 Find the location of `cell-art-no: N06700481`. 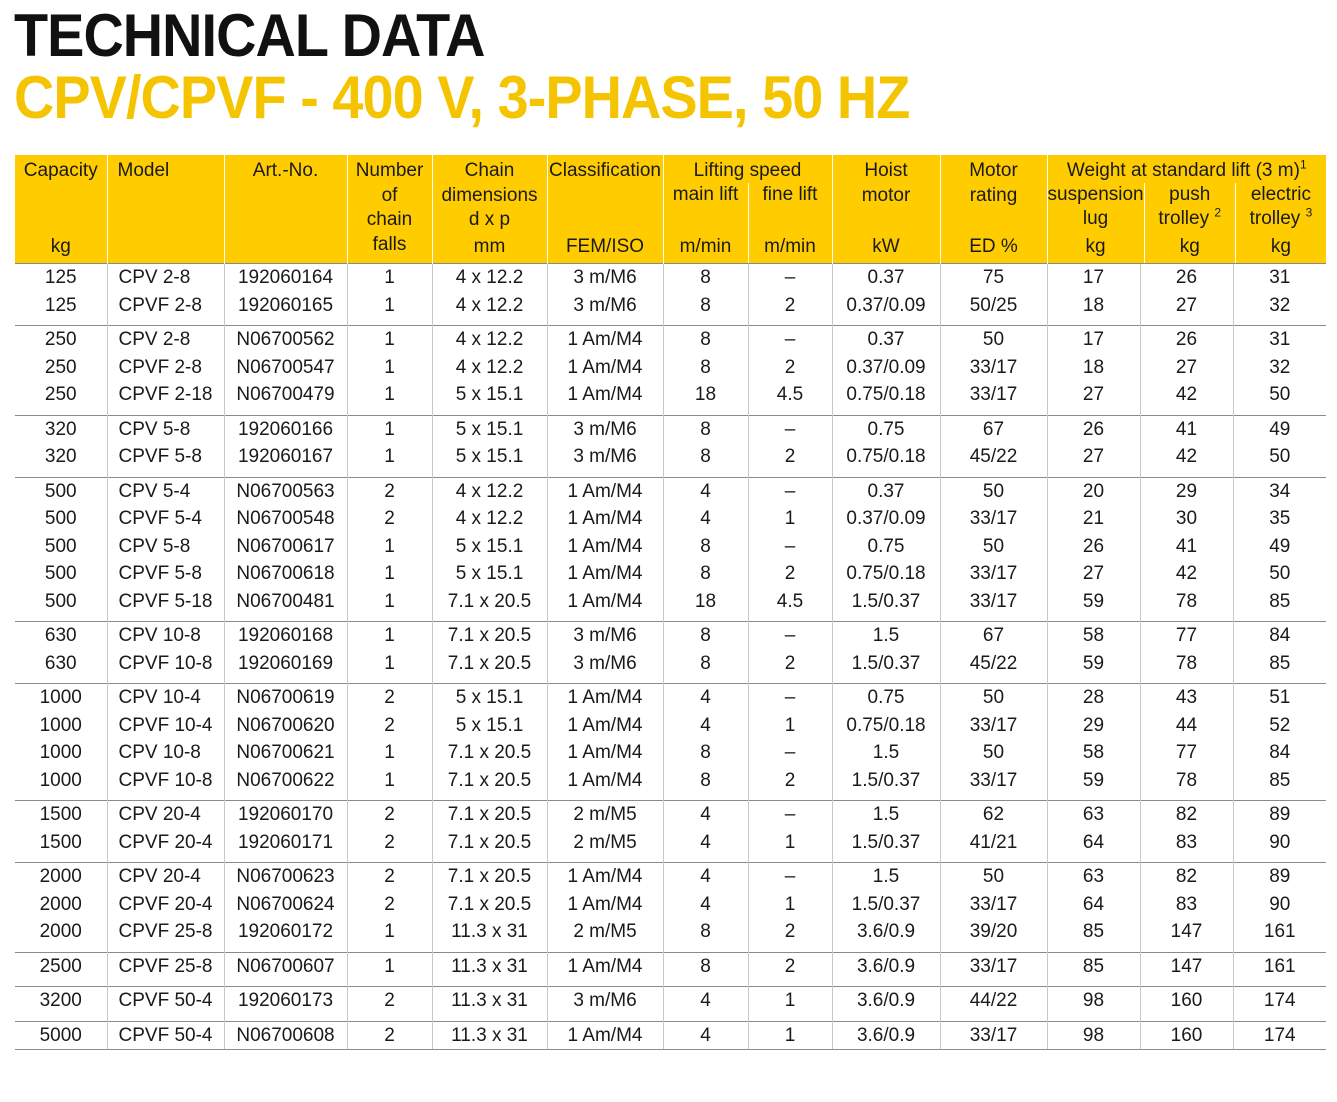

cell-art-no: N06700481 is located at coordinates (285, 601).